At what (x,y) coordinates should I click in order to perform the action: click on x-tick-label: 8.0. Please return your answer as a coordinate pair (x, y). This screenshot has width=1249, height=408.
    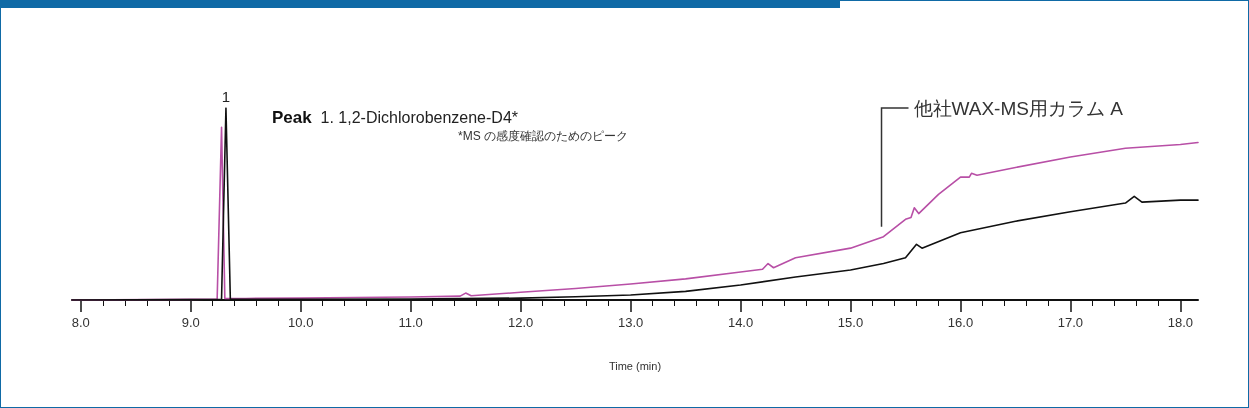
    Looking at the image, I should click on (80, 322).